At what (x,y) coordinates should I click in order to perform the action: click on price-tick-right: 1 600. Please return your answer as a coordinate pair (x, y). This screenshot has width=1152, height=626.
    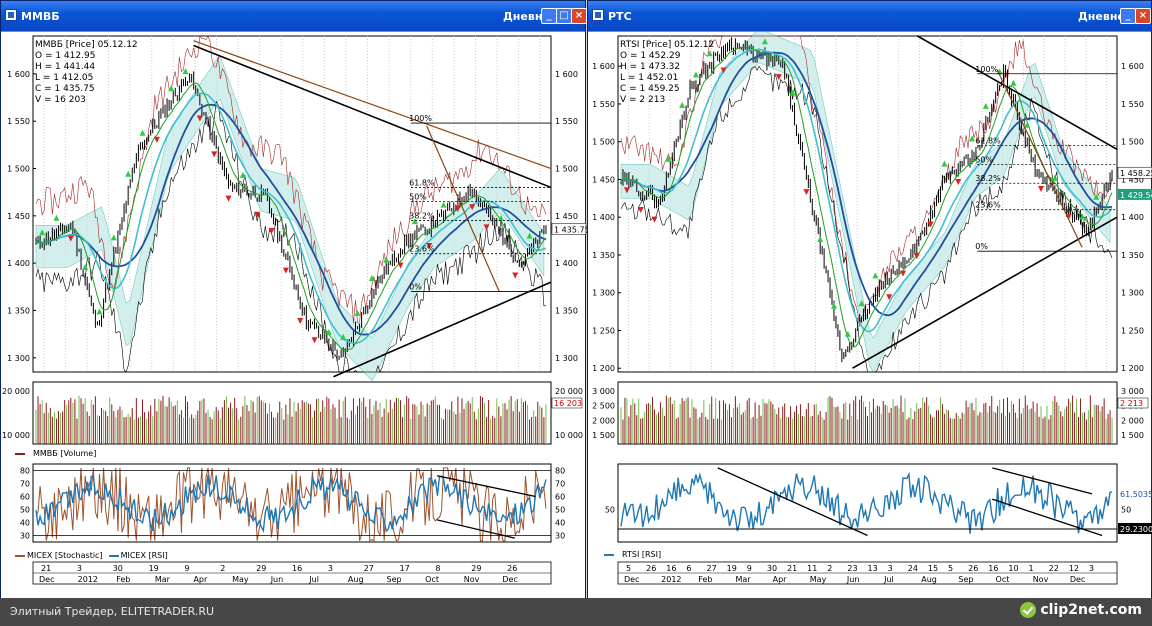
    Looking at the image, I should click on (1132, 66).